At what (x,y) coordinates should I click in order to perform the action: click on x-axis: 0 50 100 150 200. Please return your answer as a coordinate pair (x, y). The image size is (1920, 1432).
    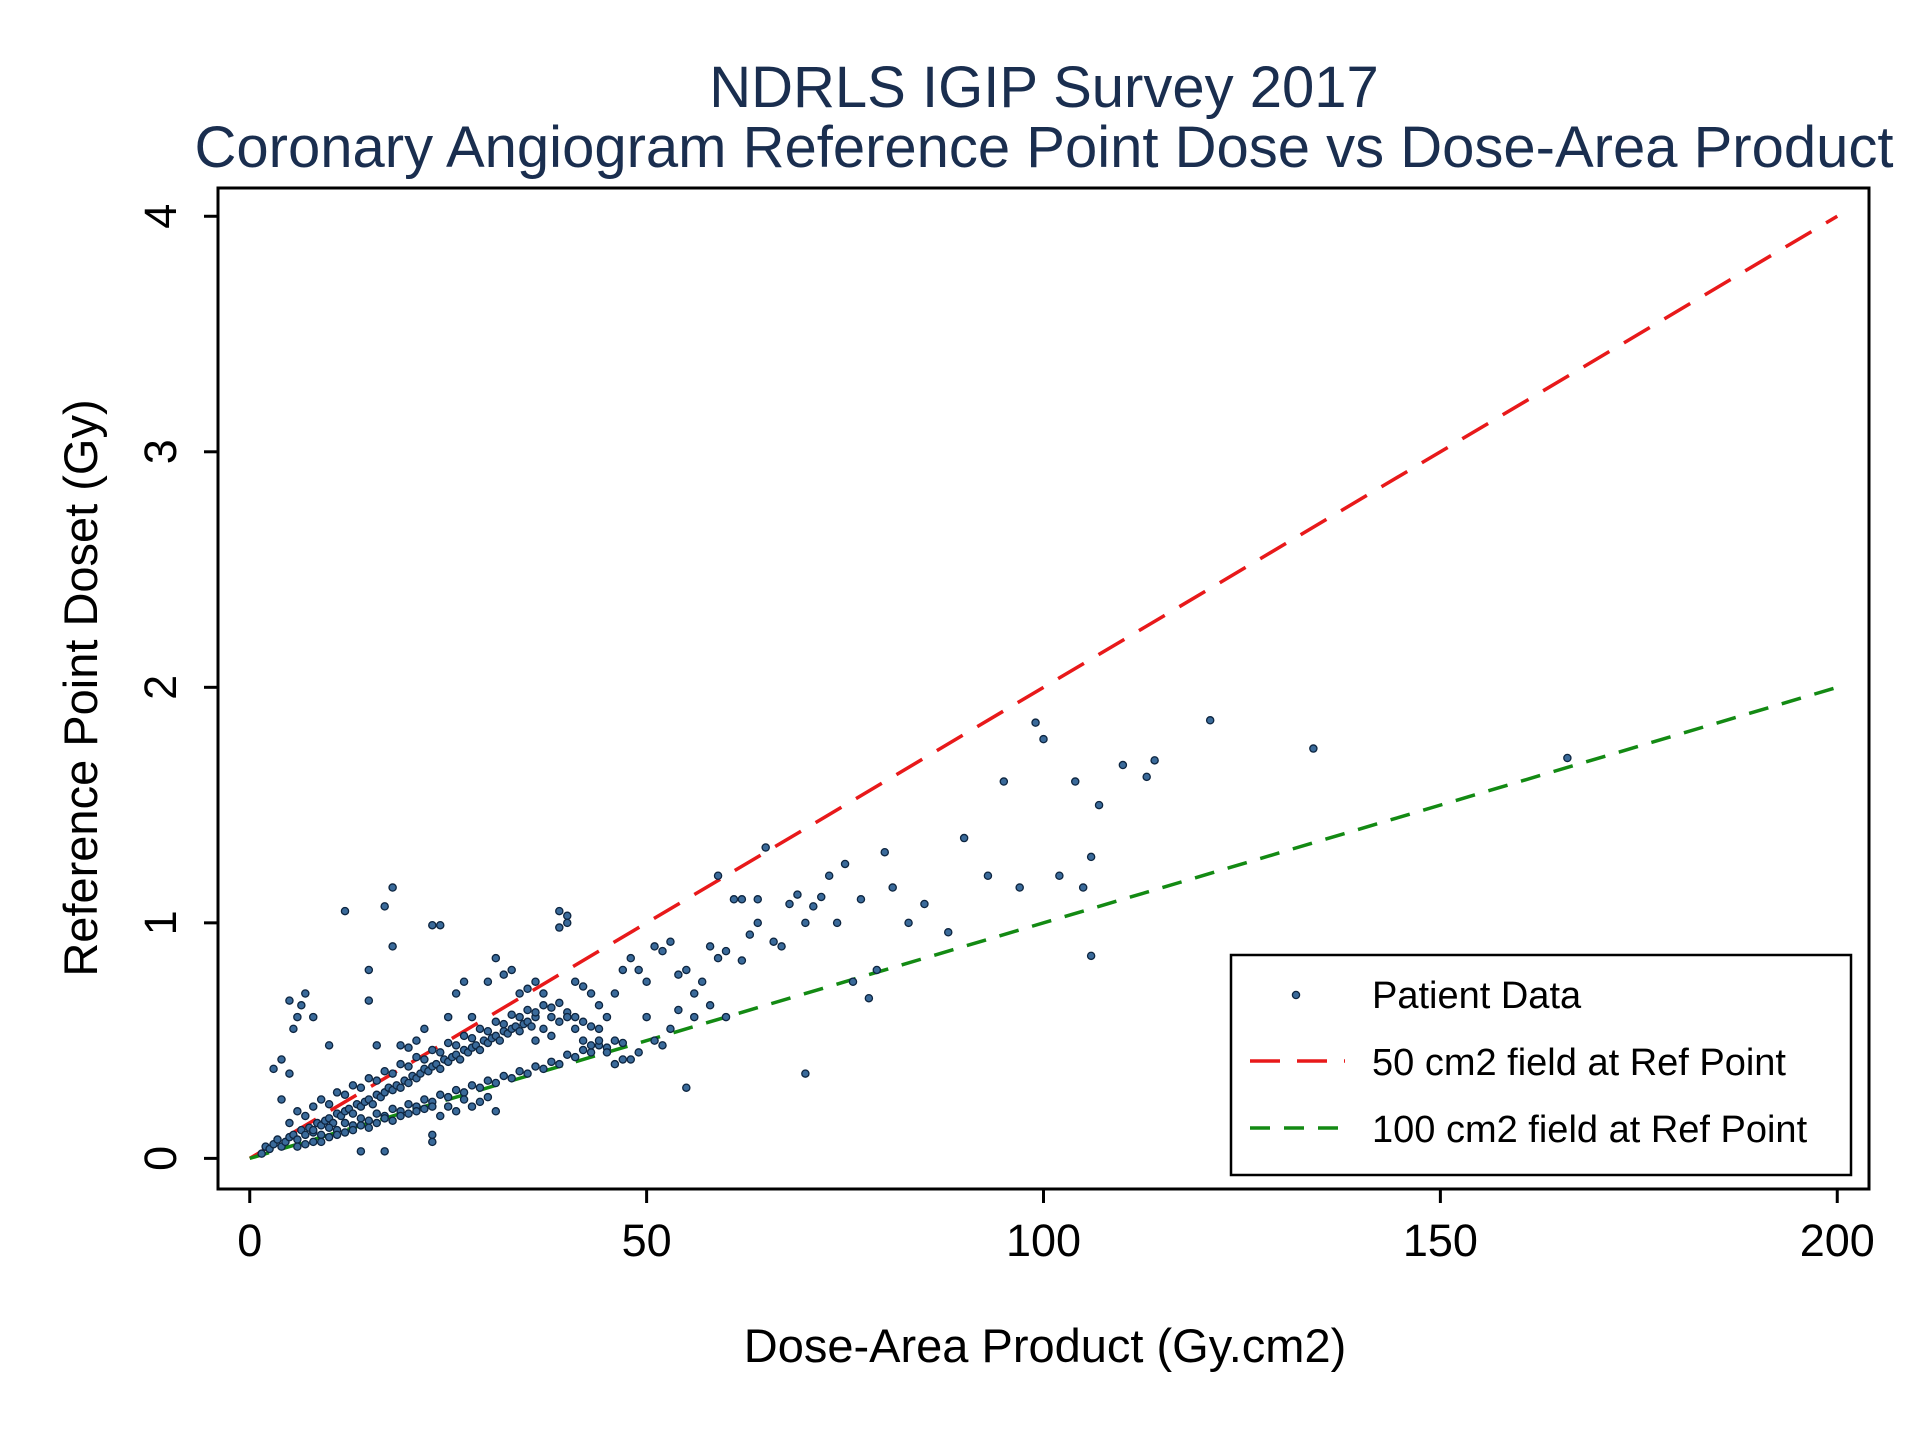
    Looking at the image, I should click on (1056, 1227).